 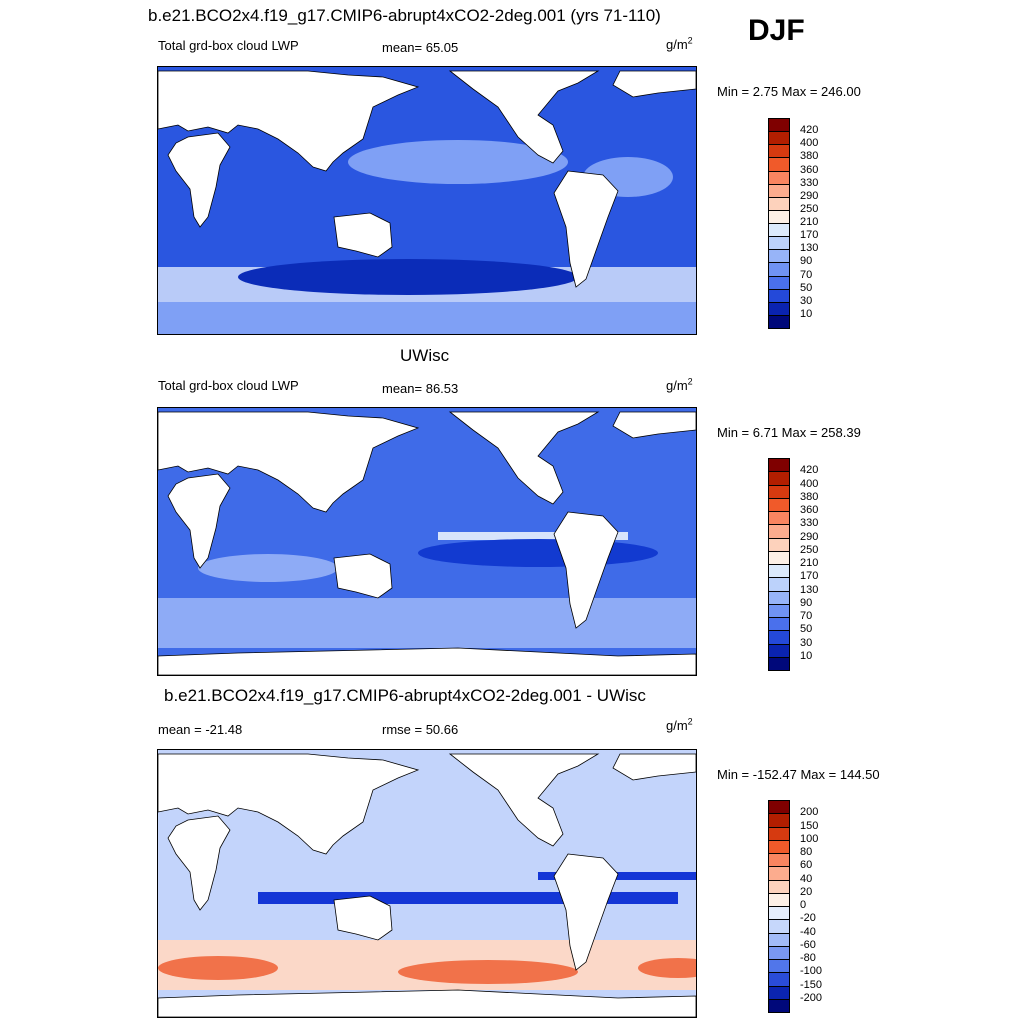 I want to click on colorbar-label: 0, so click(x=803, y=905).